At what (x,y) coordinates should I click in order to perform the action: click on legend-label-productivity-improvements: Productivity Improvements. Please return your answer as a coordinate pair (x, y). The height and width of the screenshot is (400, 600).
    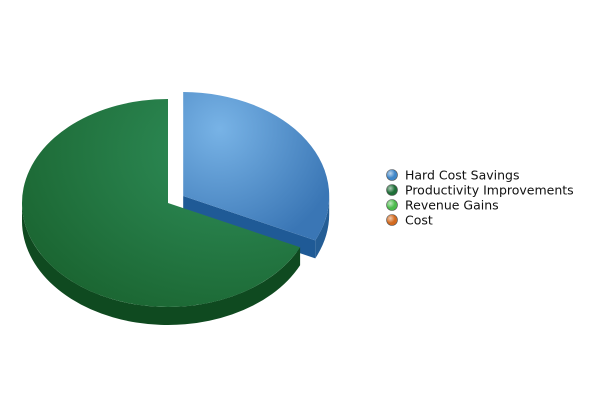
    Looking at the image, I should click on (489, 190).